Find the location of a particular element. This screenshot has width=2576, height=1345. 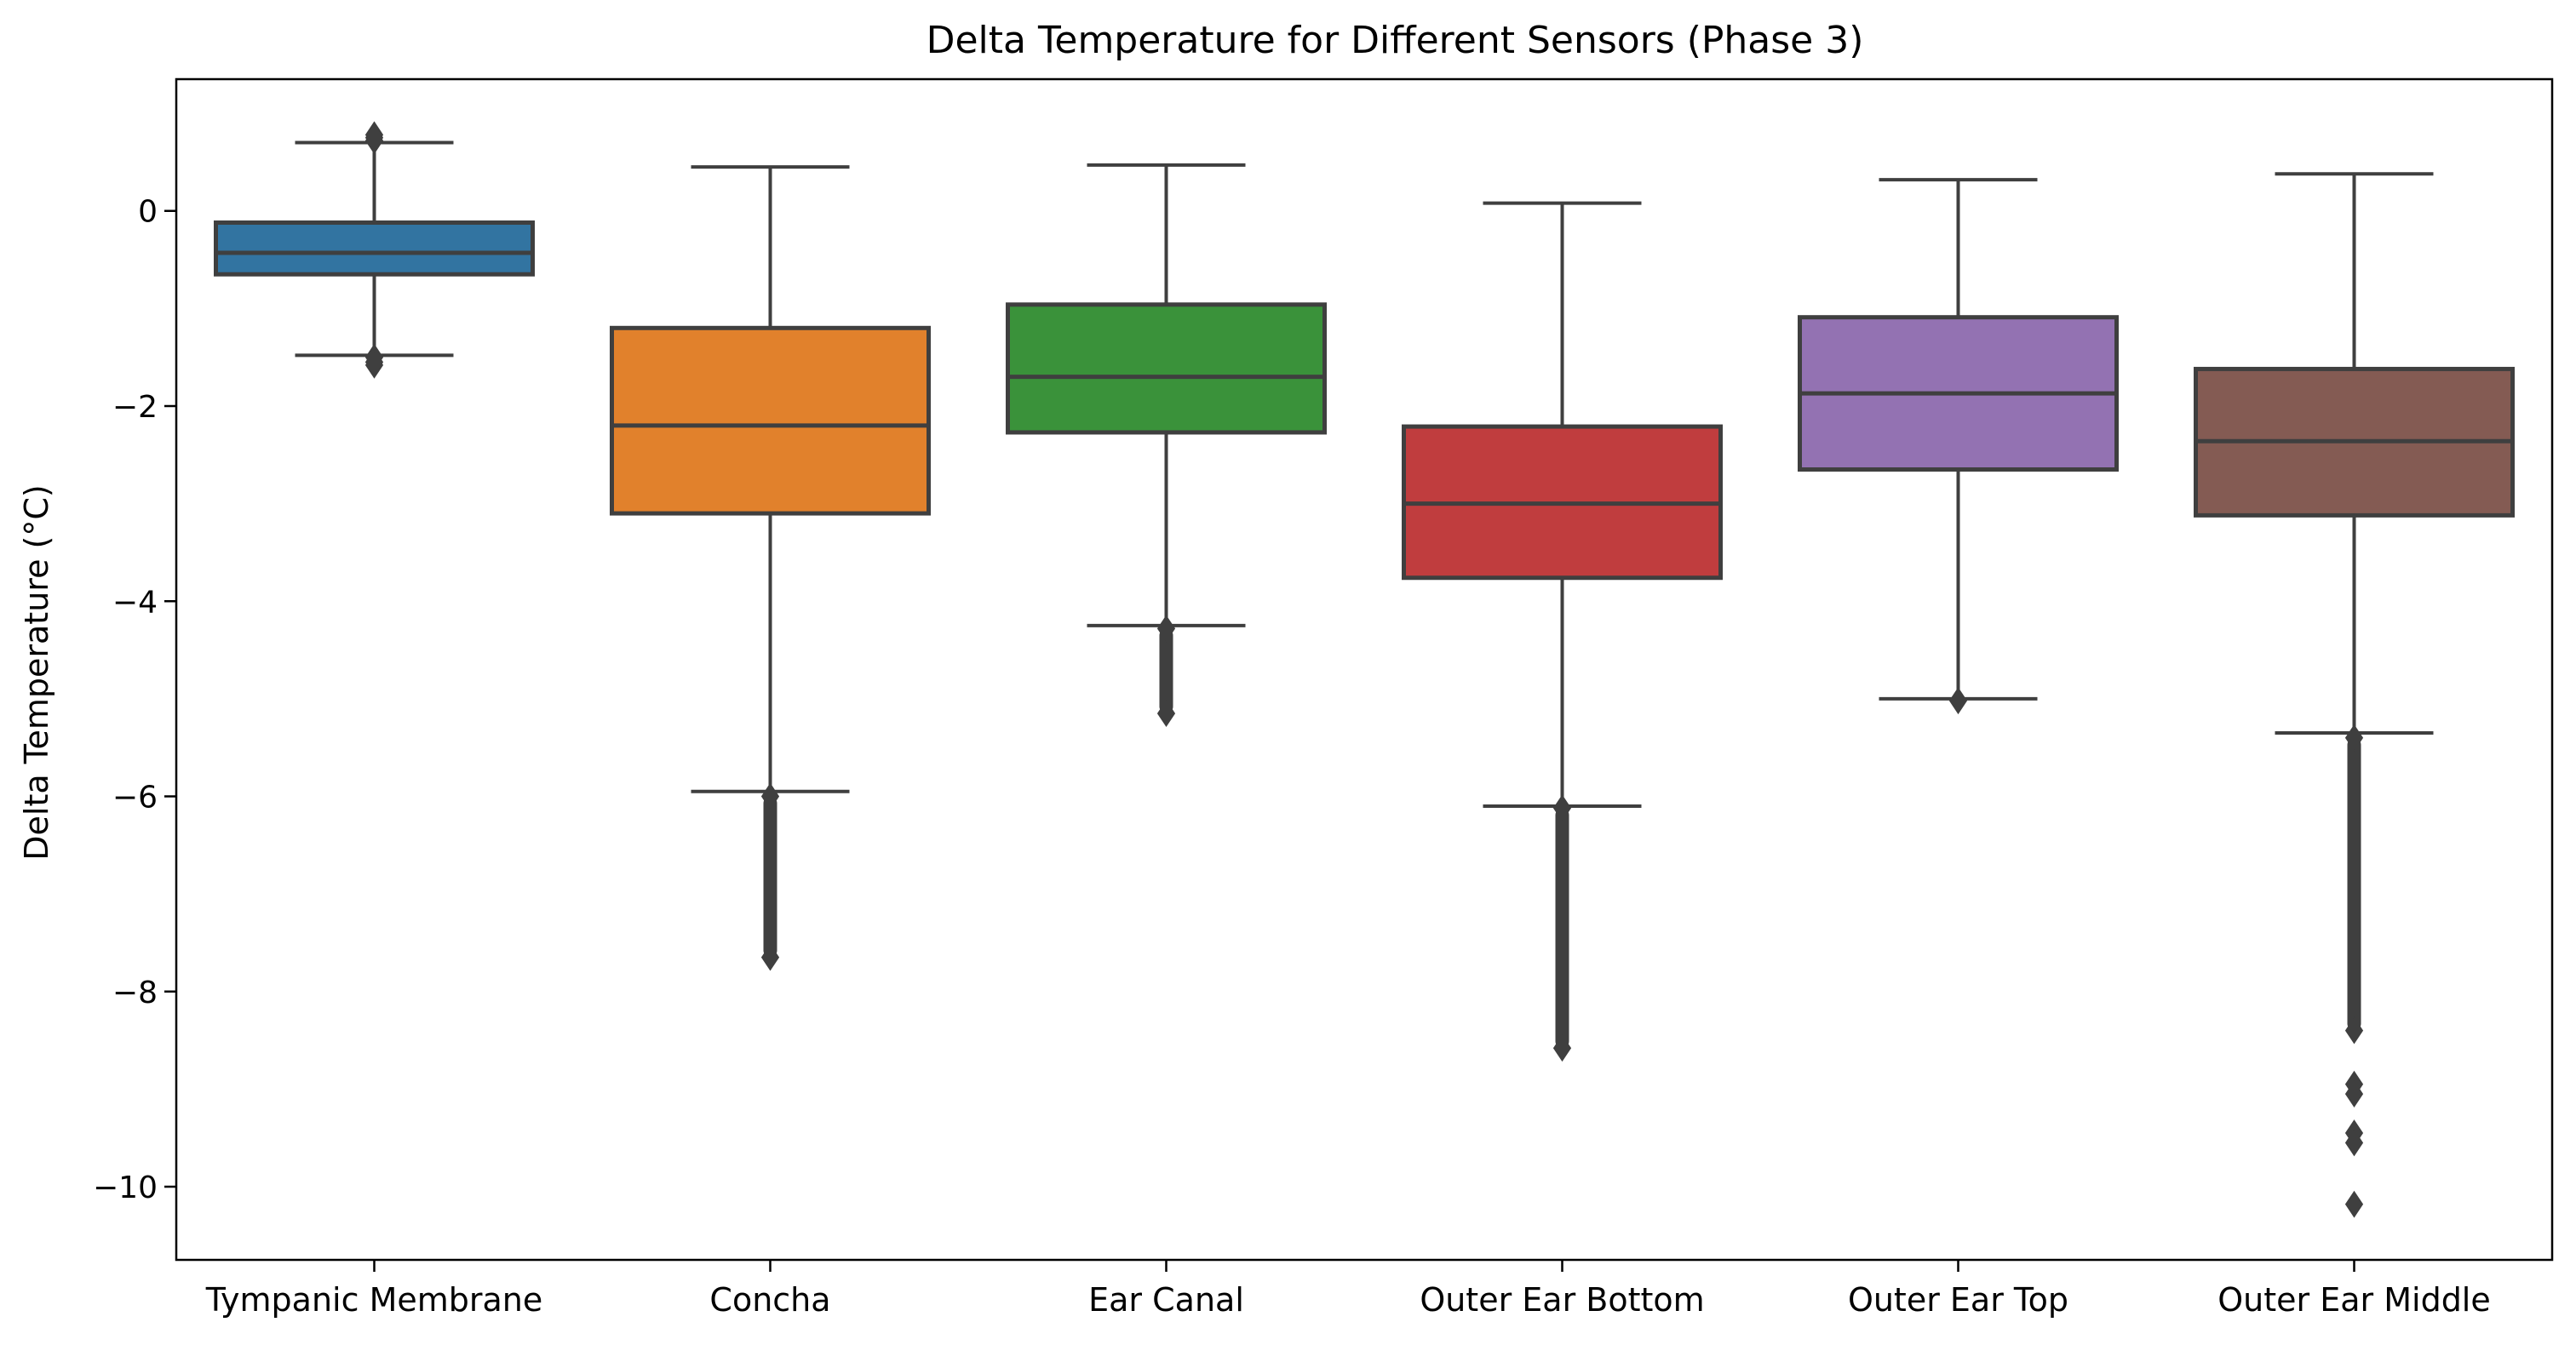

y-tick-label: −4 is located at coordinates (135, 602).